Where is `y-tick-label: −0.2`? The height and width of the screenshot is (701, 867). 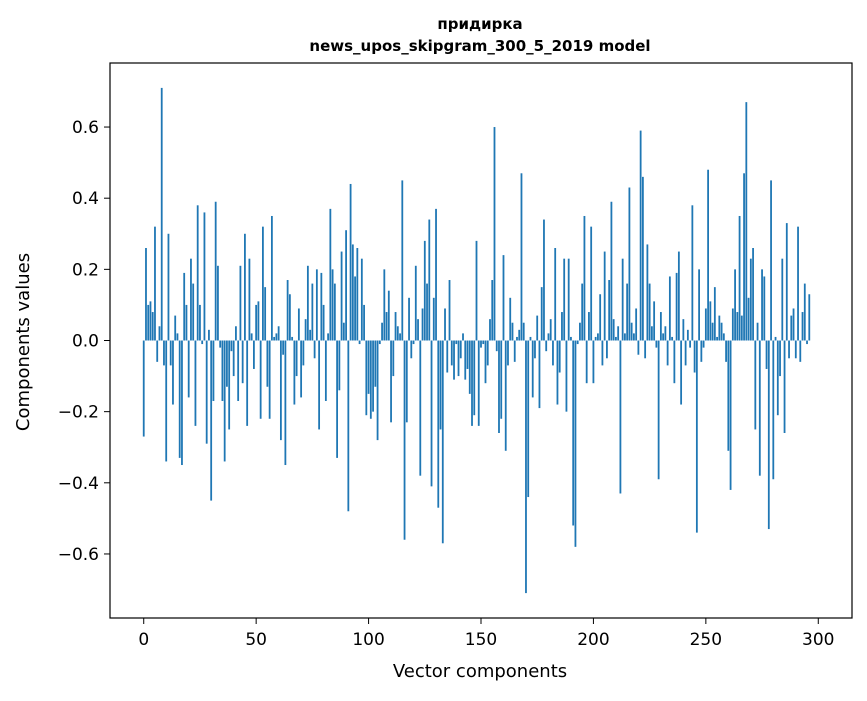 y-tick-label: −0.2 is located at coordinates (78, 413).